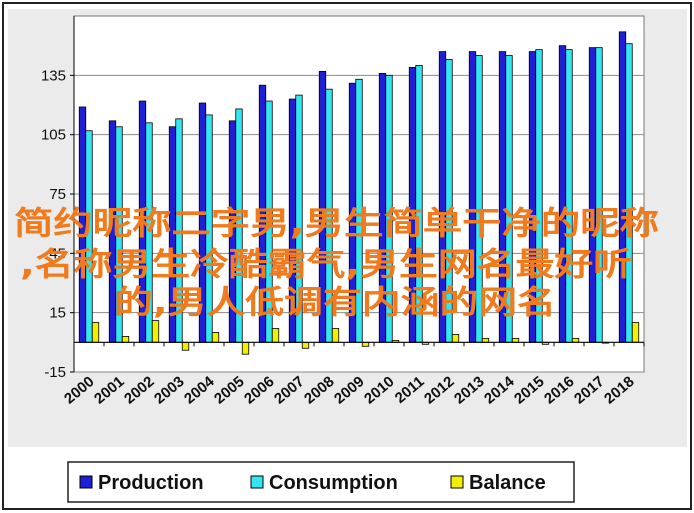 The width and height of the screenshot is (694, 513). I want to click on legend-swatch-production, so click(86, 482).